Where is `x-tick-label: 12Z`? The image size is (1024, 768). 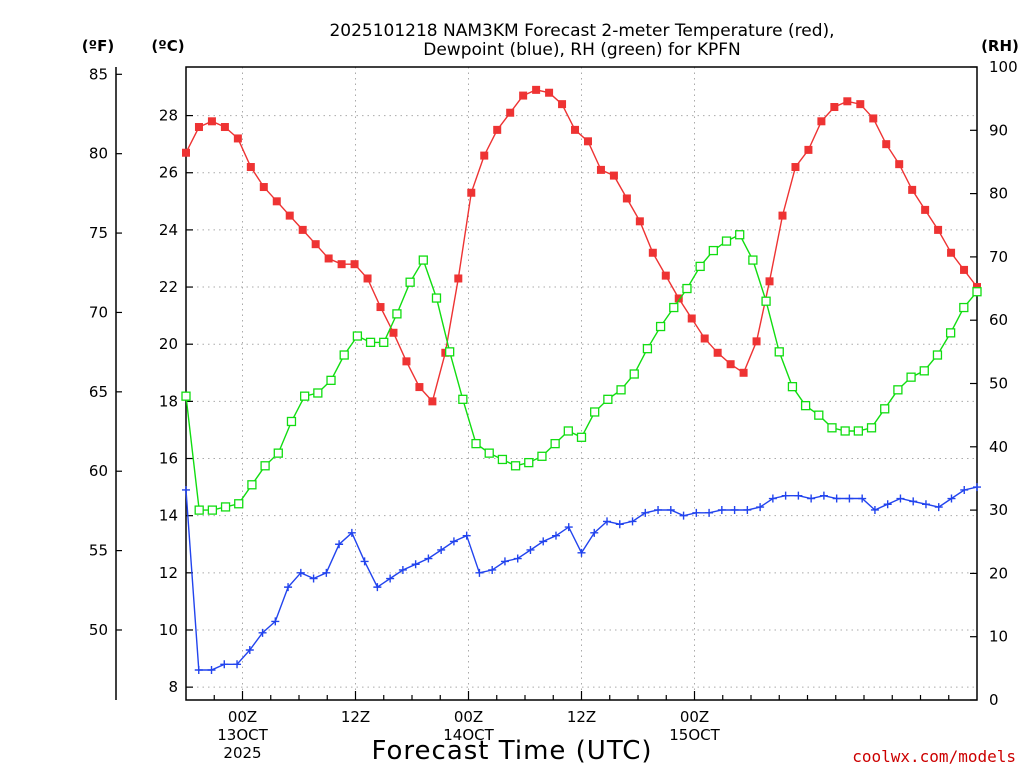 x-tick-label: 12Z is located at coordinates (355, 717).